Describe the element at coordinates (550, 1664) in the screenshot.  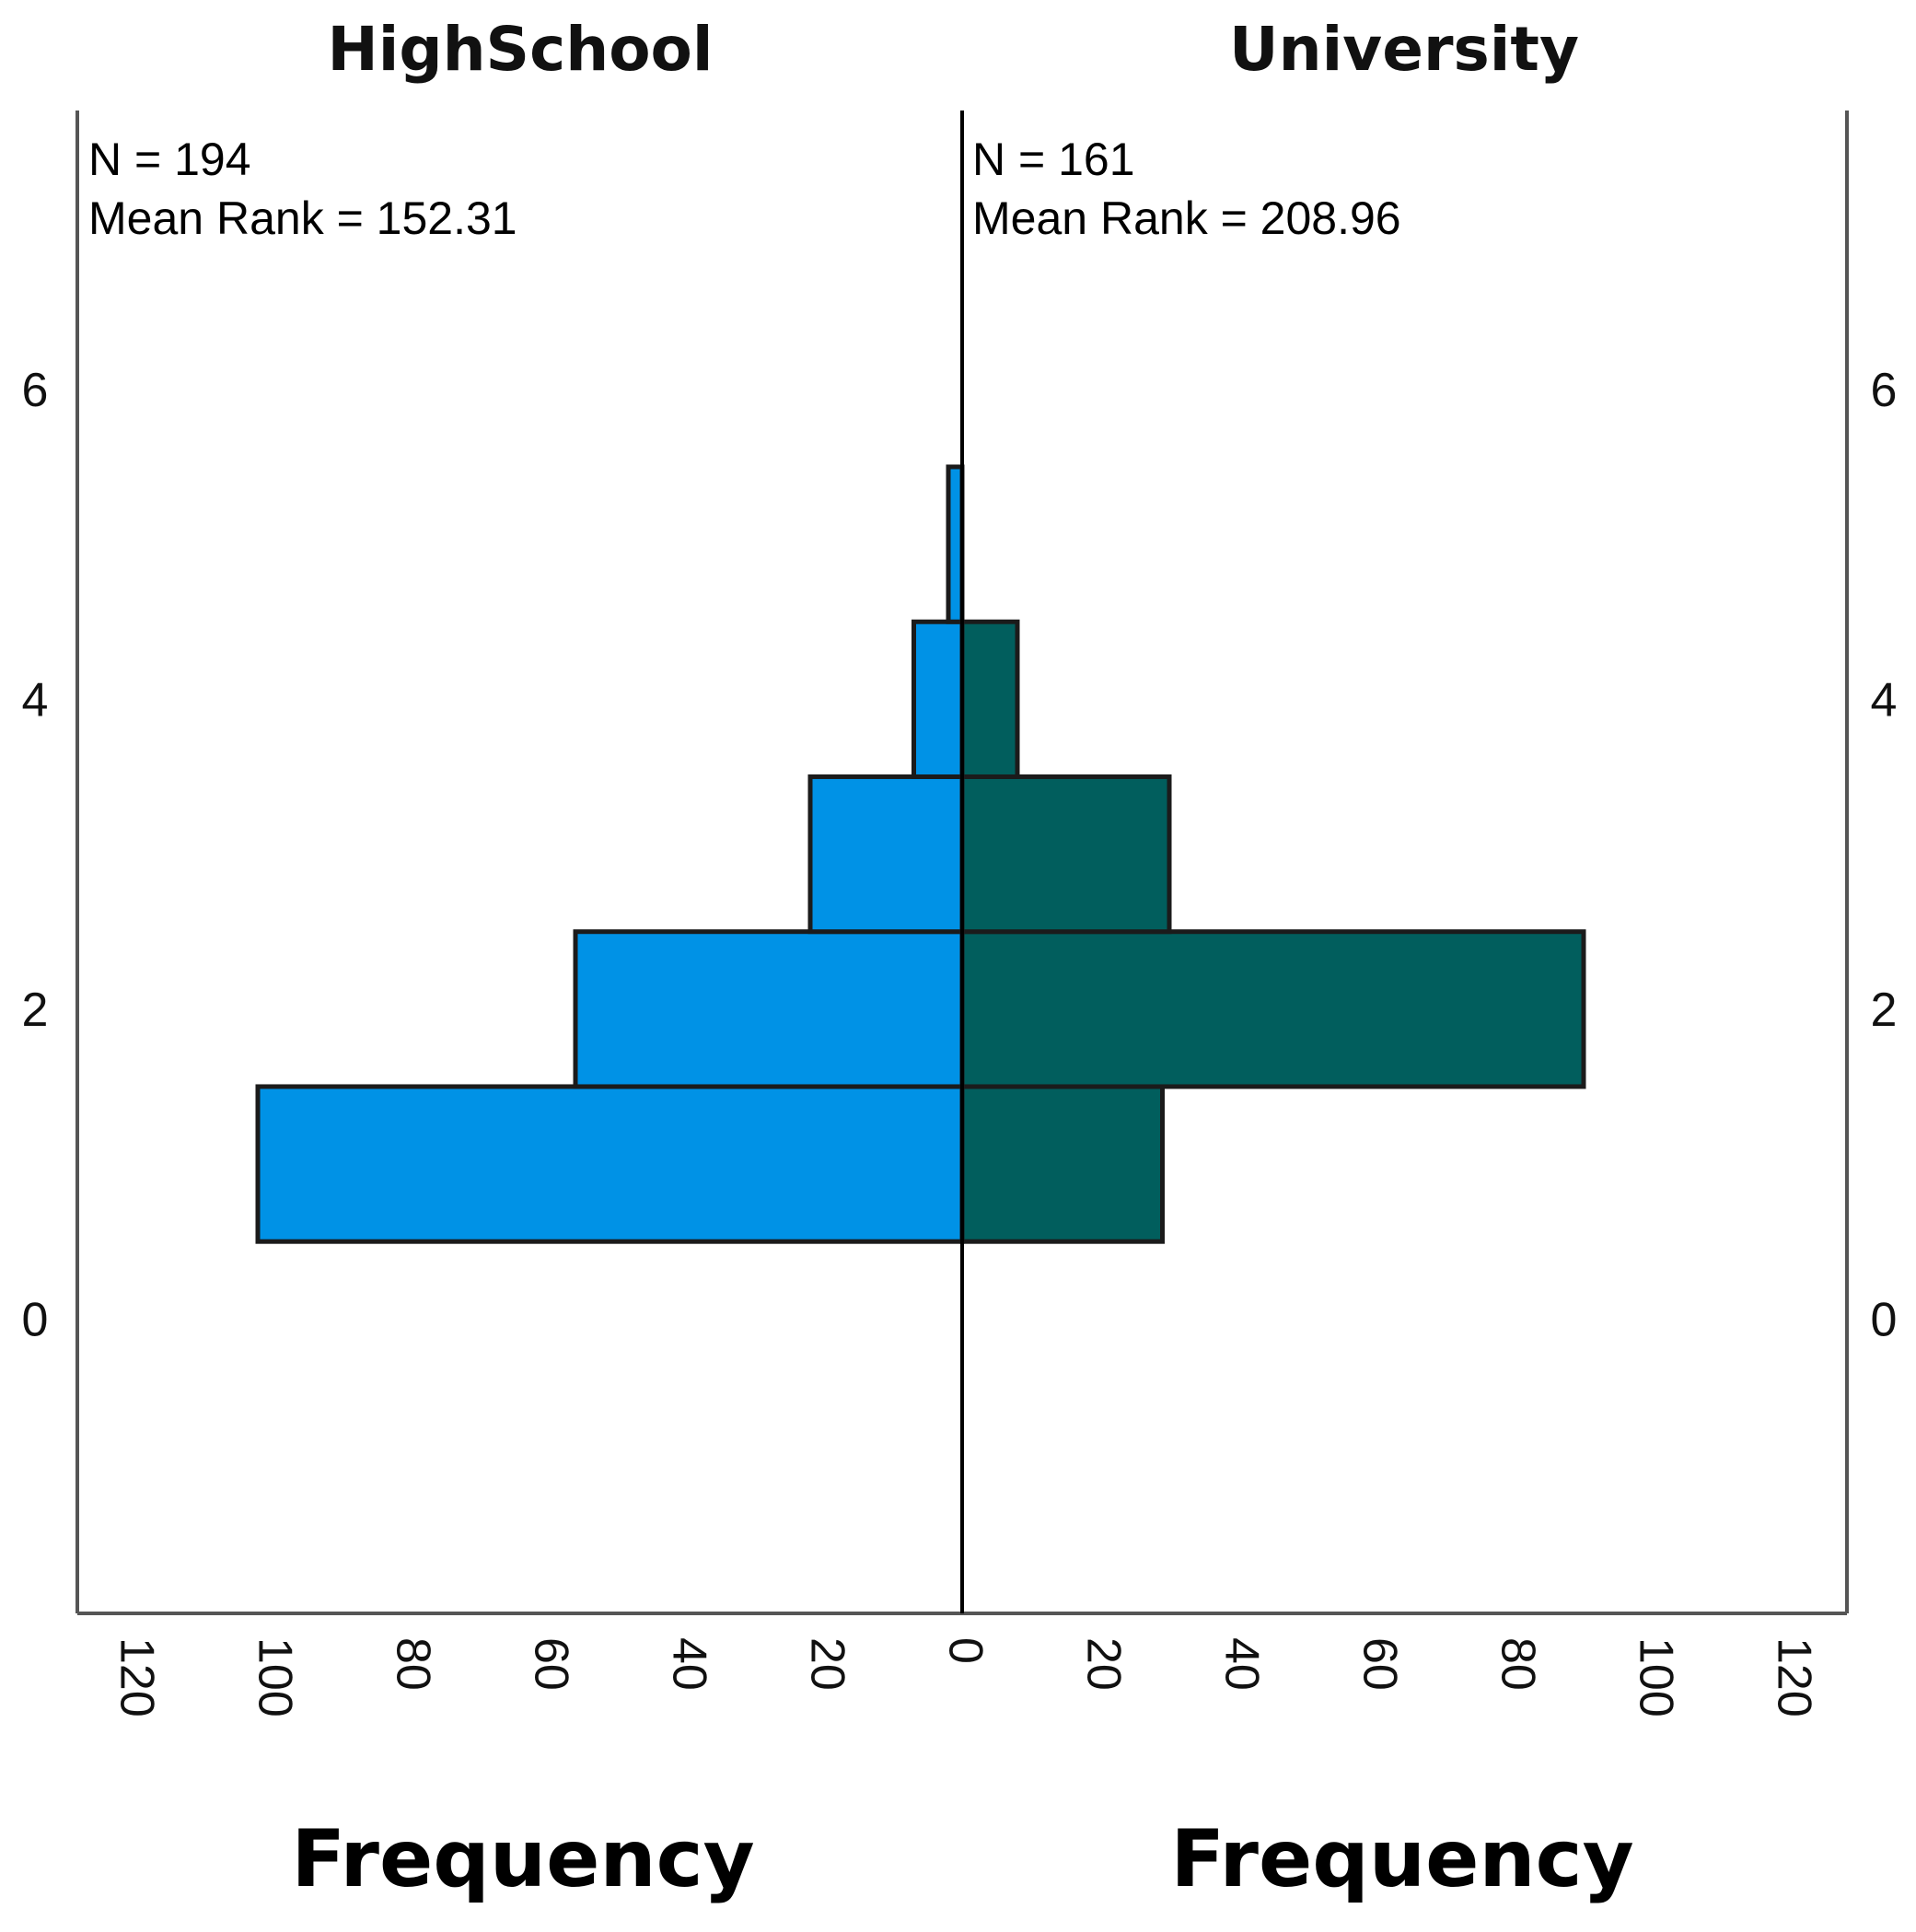
I see `x-tick-left-60: 60` at that location.